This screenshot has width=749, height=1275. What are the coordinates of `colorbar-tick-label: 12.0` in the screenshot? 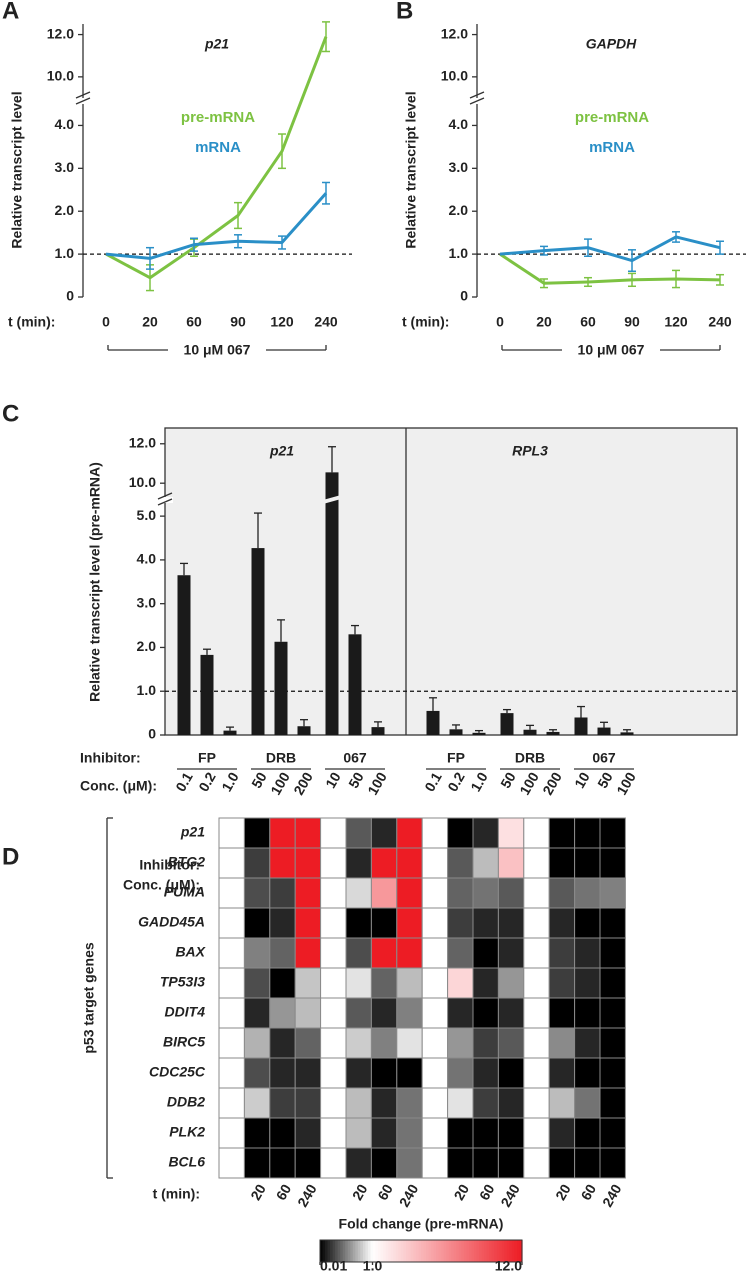 It's located at (508, 1266).